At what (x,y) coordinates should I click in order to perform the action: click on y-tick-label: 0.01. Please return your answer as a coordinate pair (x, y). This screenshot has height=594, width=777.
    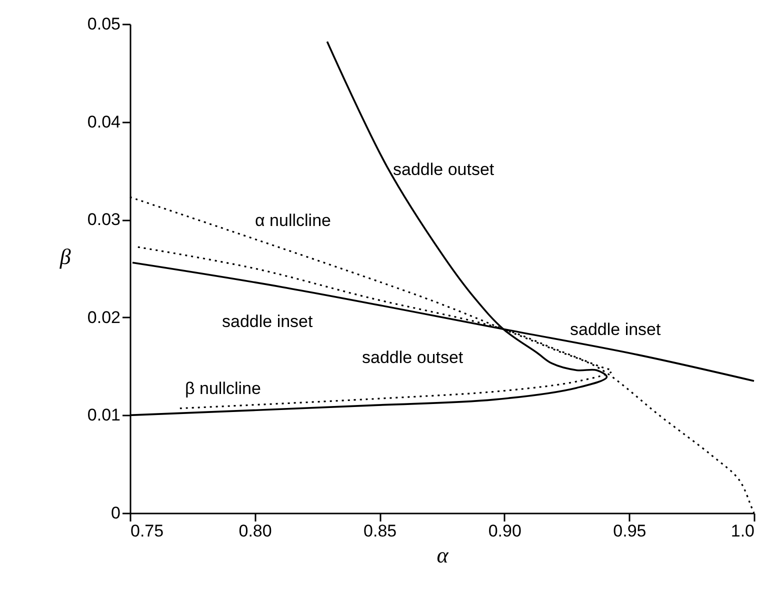
    Looking at the image, I should click on (103, 415).